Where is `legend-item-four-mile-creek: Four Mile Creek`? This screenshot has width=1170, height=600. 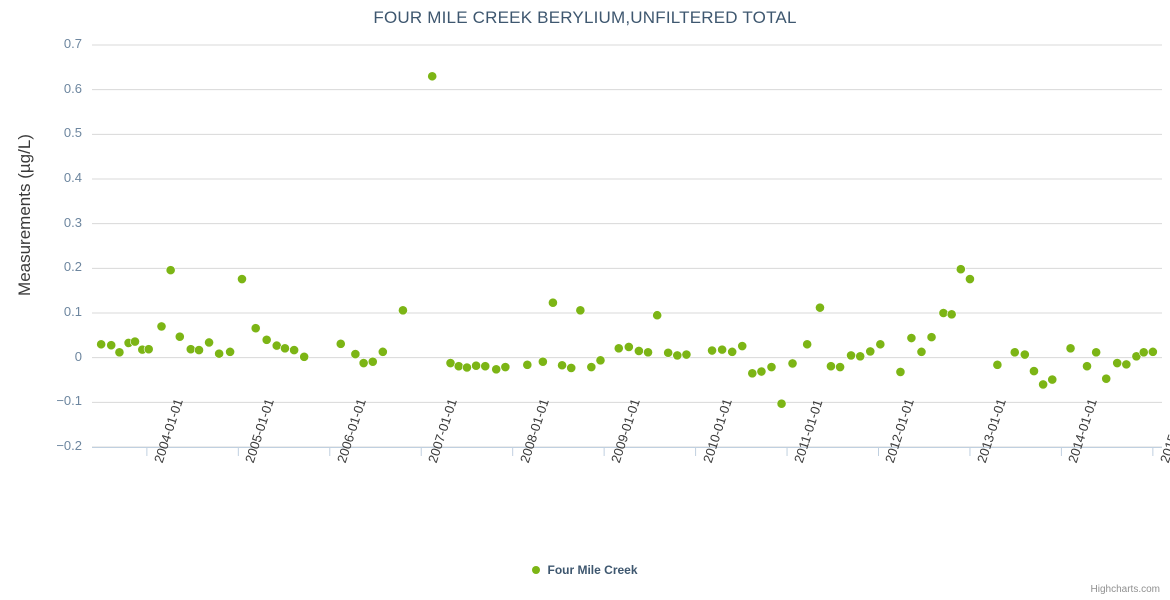 legend-item-four-mile-creek: Four Mile Creek is located at coordinates (585, 569).